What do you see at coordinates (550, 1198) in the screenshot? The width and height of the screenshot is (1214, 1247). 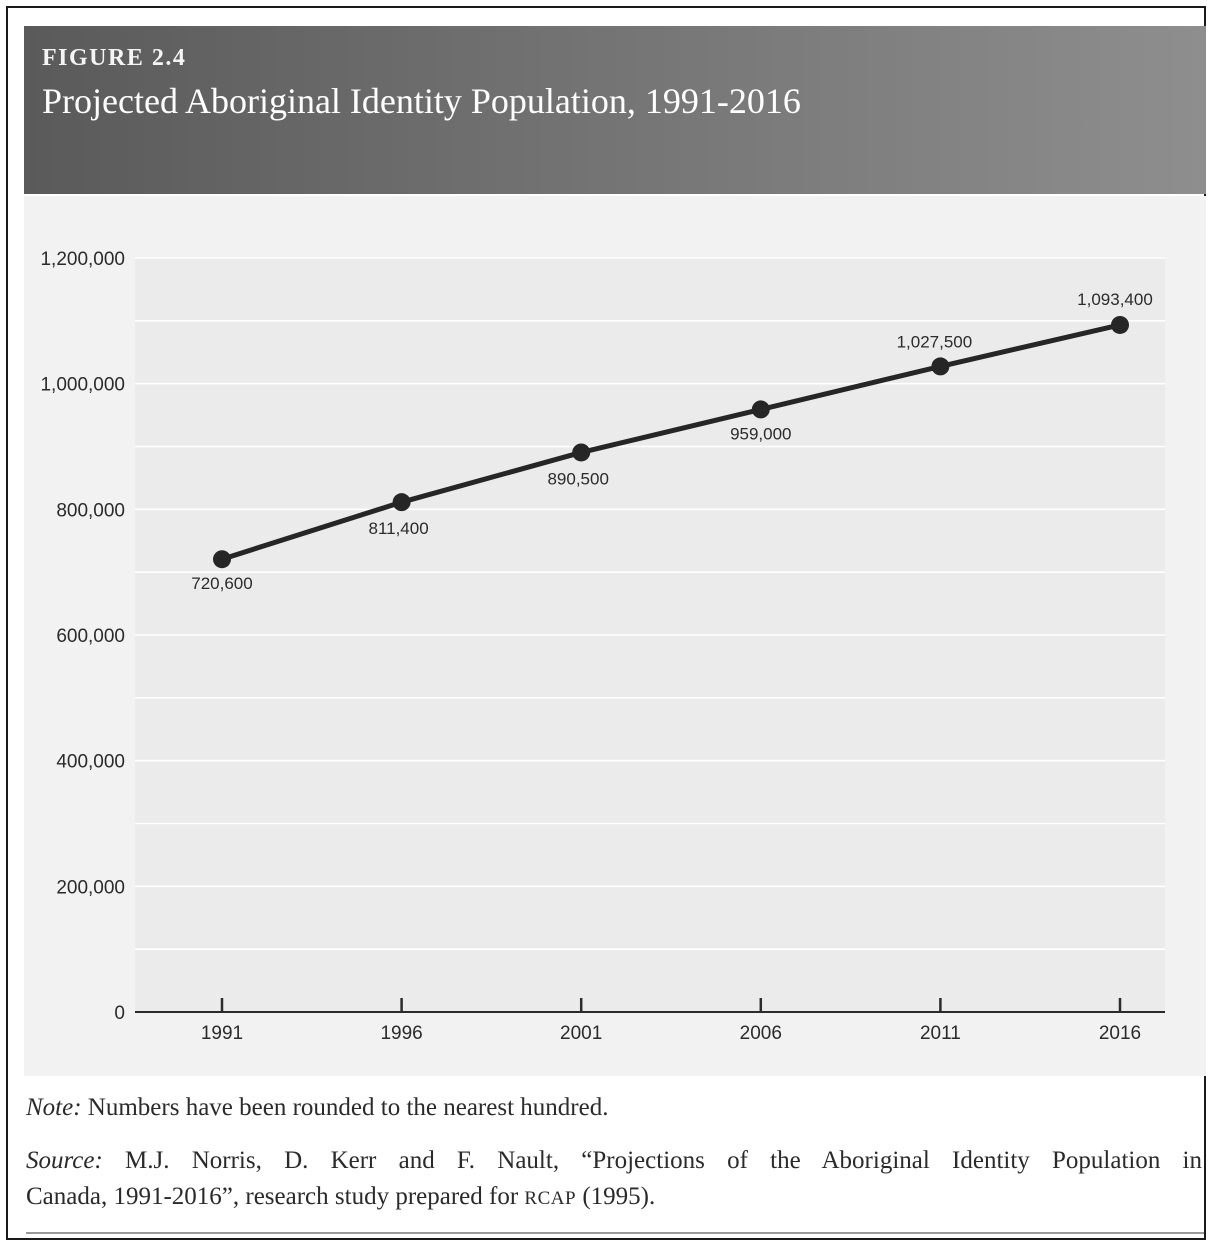 I see `source-smallcaps: RCAP` at bounding box center [550, 1198].